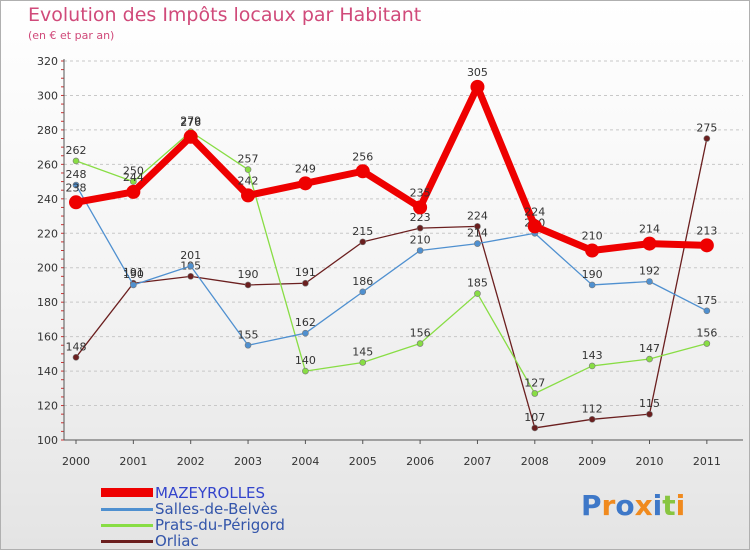 This screenshot has width=750, height=550. What do you see at coordinates (76, 346) in the screenshot?
I see `data-label: 148` at bounding box center [76, 346].